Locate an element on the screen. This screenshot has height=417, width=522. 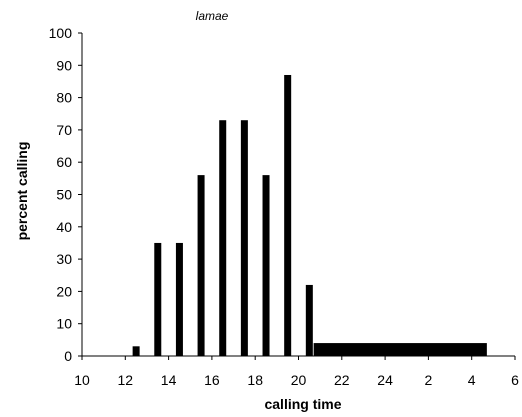
x-tick-label: 2 is located at coordinates (429, 380).